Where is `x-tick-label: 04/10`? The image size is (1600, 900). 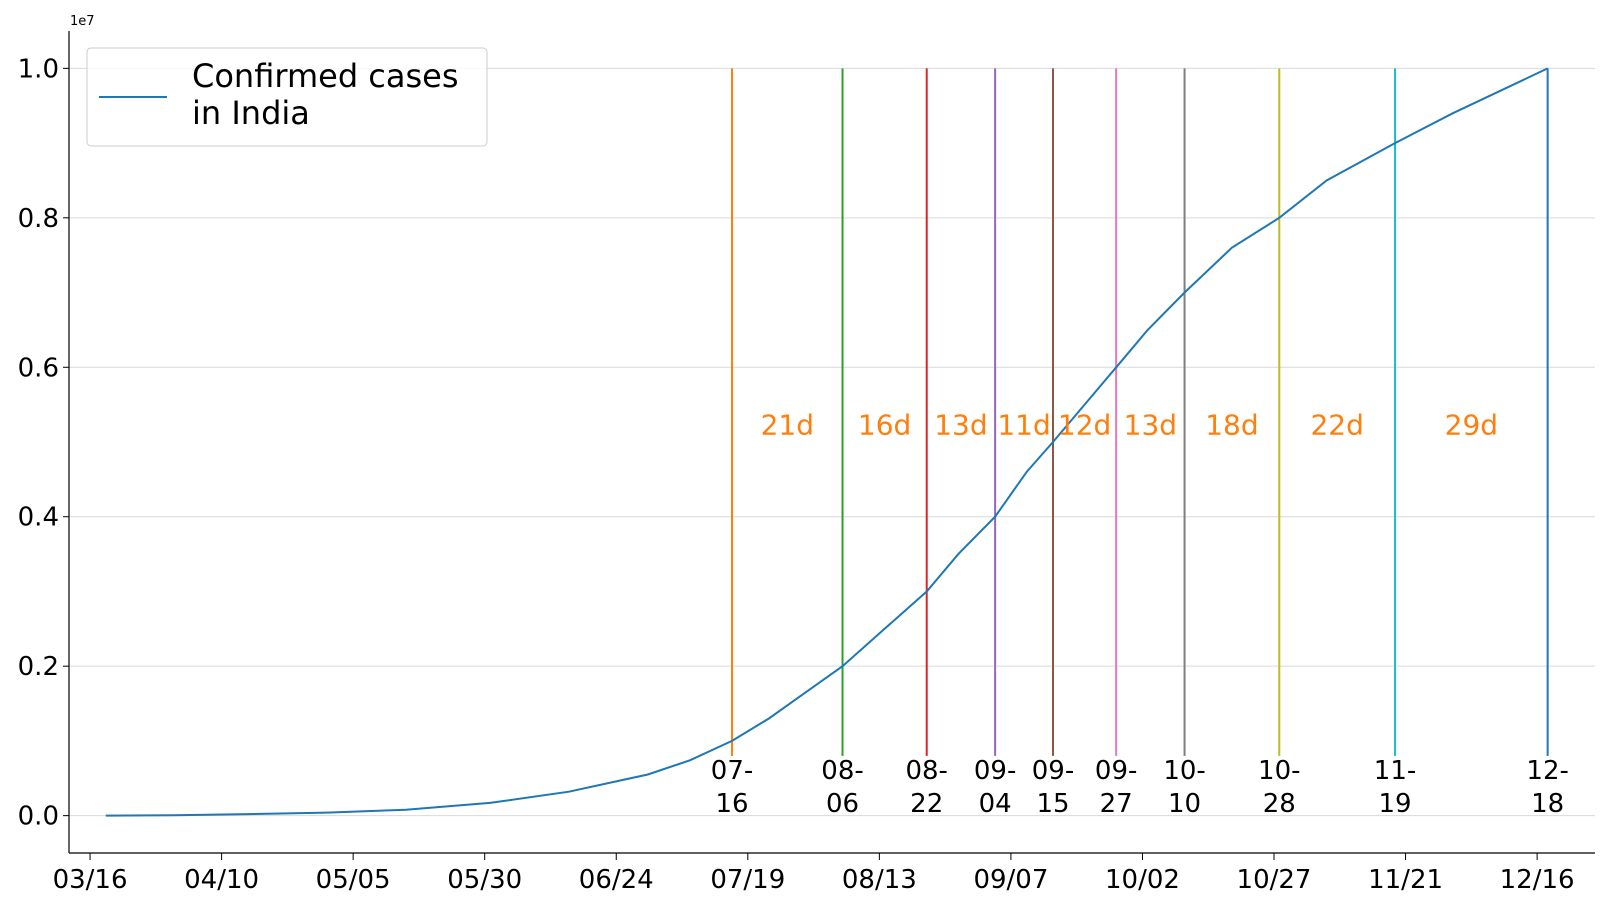
x-tick-label: 04/10 is located at coordinates (221, 880).